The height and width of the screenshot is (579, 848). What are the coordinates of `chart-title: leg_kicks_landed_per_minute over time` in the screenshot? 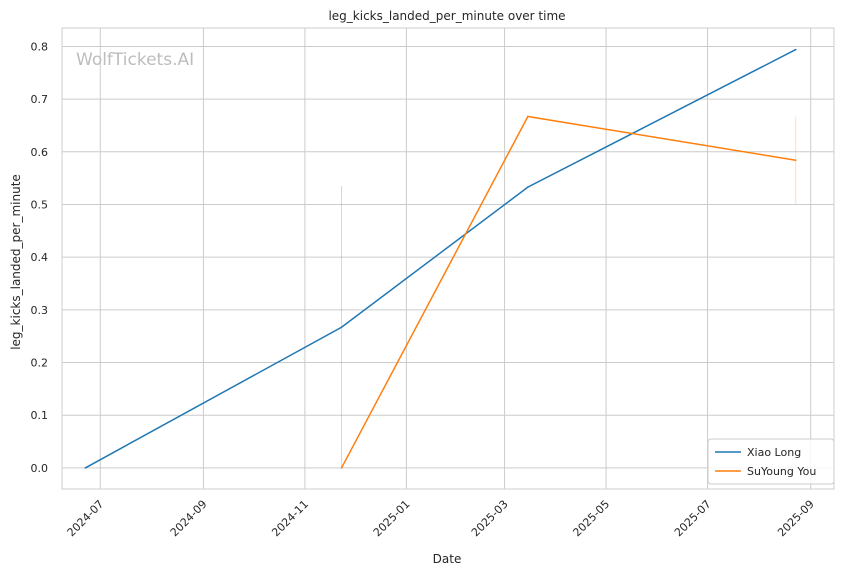 It's located at (446, 16).